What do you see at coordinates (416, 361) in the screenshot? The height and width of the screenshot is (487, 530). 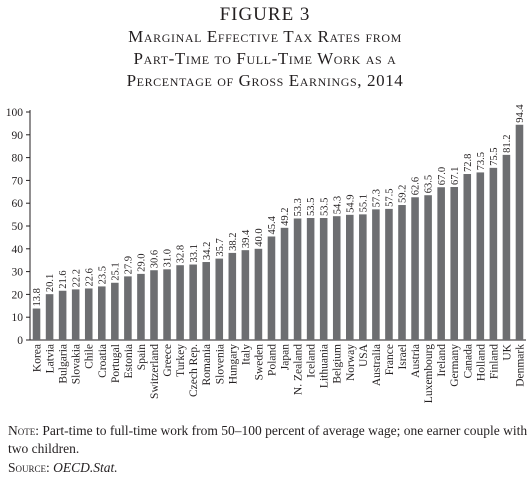 I see `x-tick-label: Austria` at bounding box center [416, 361].